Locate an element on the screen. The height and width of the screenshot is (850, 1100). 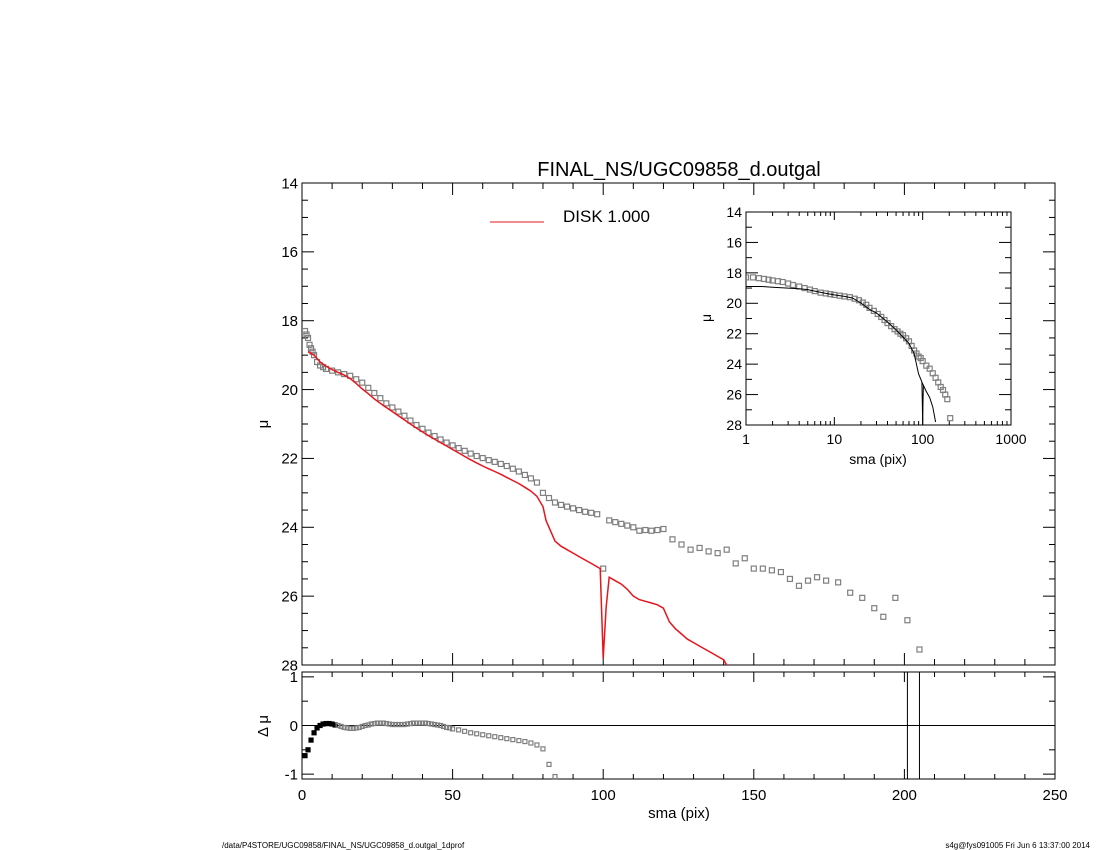
disk-model-line is located at coordinates (517, 508).